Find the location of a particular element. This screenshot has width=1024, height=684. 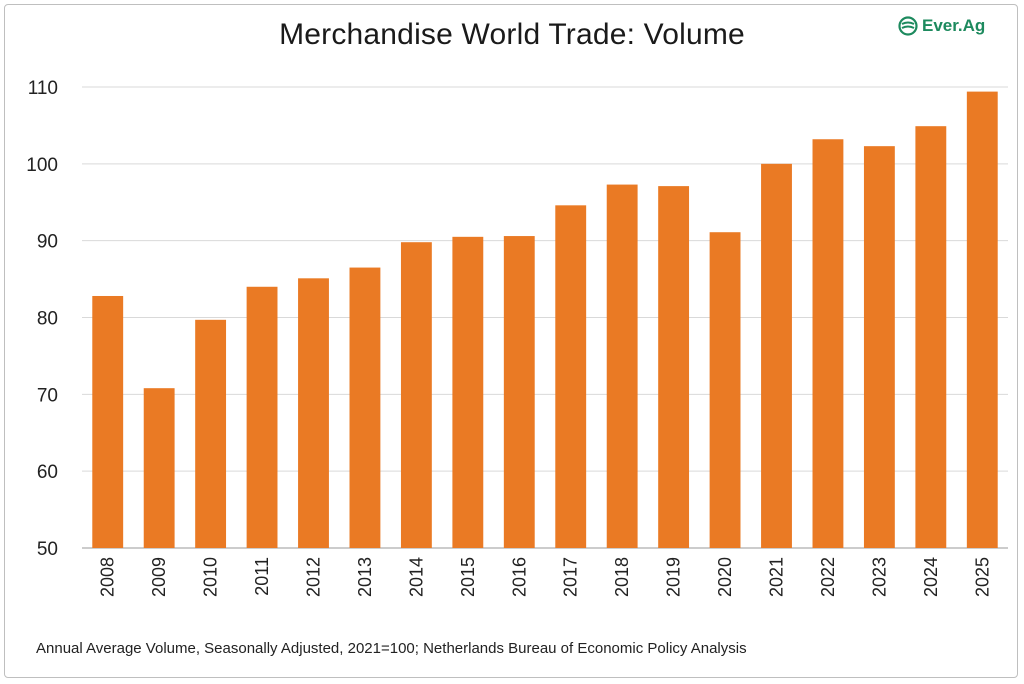

x-tick-label: 2017 is located at coordinates (571, 577).